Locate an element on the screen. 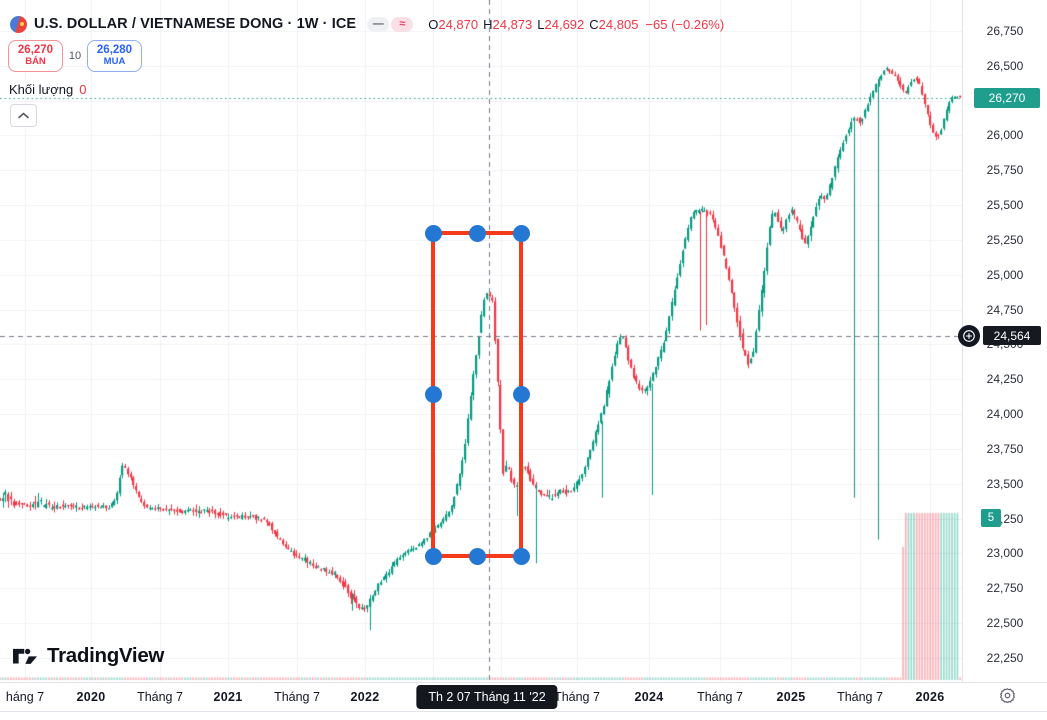  buy-button: 26,280 MUA is located at coordinates (114, 56).